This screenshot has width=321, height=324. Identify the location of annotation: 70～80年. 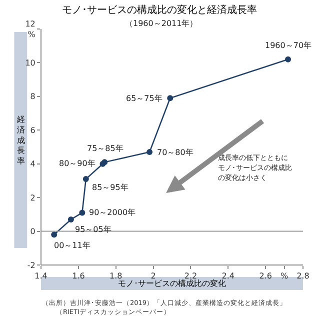
(175, 152).